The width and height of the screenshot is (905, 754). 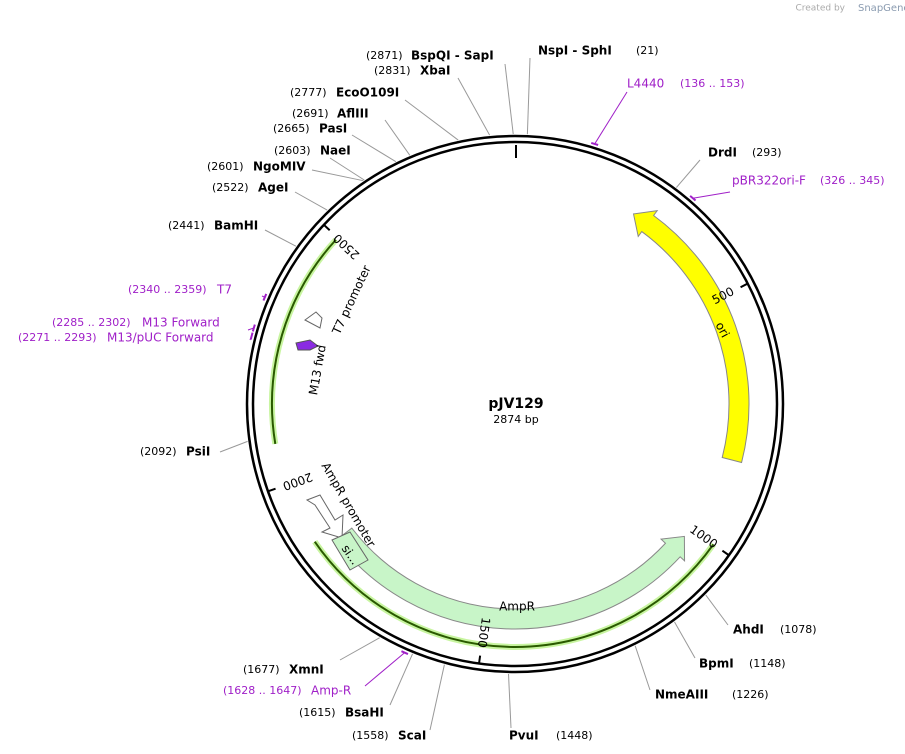 I want to click on site-position: (1677), so click(x=261, y=669).